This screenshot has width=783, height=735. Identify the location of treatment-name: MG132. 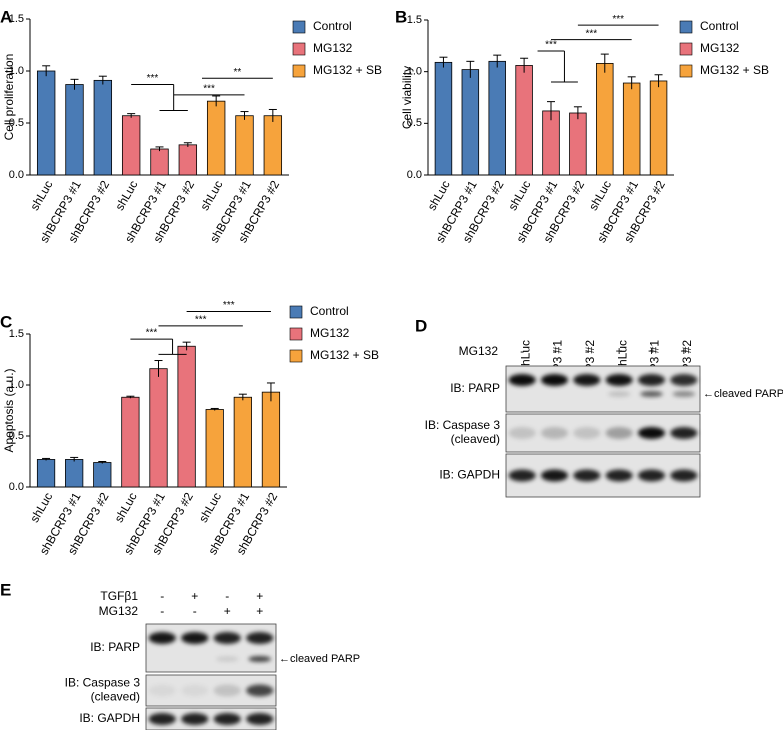
(119, 611).